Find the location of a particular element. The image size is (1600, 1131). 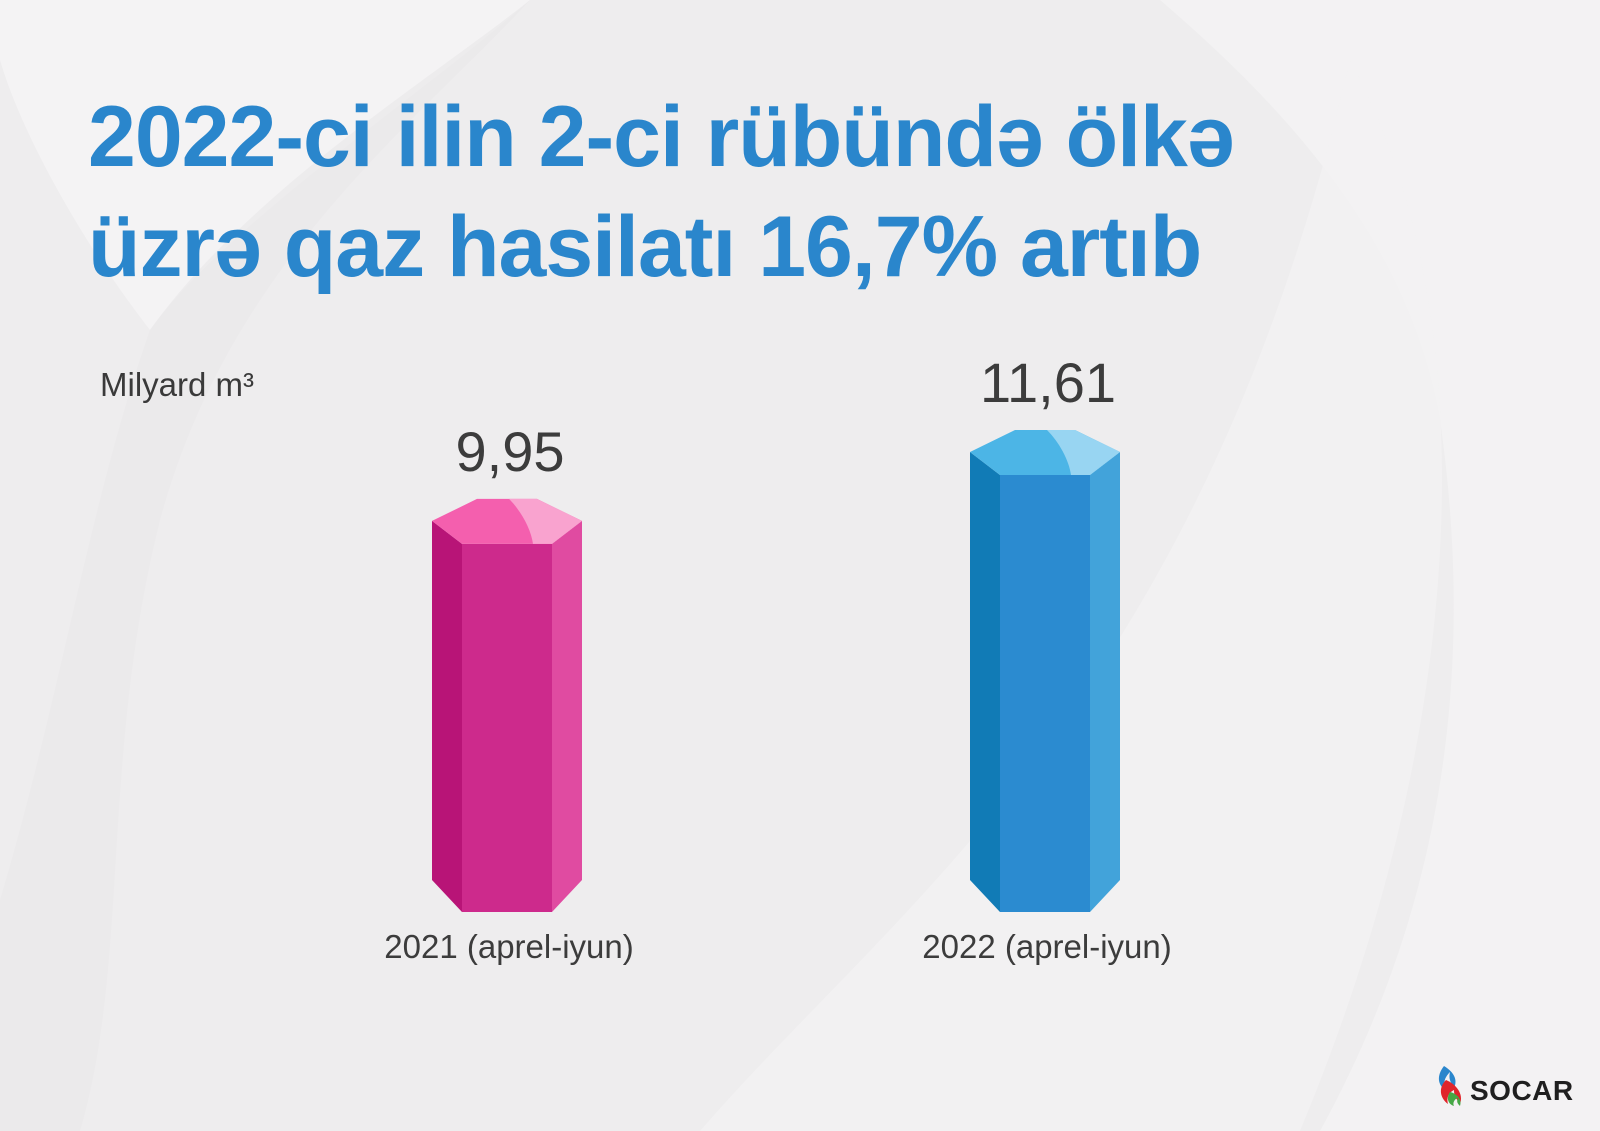

category-label-0: 2021 (aprel-iyun) is located at coordinates (508, 946).